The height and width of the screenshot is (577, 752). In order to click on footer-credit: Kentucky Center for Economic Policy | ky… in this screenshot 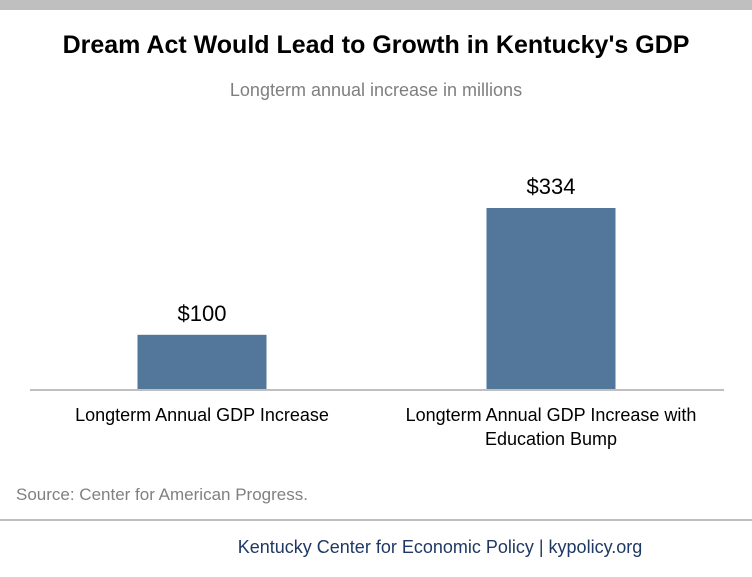, I will do `click(440, 547)`.